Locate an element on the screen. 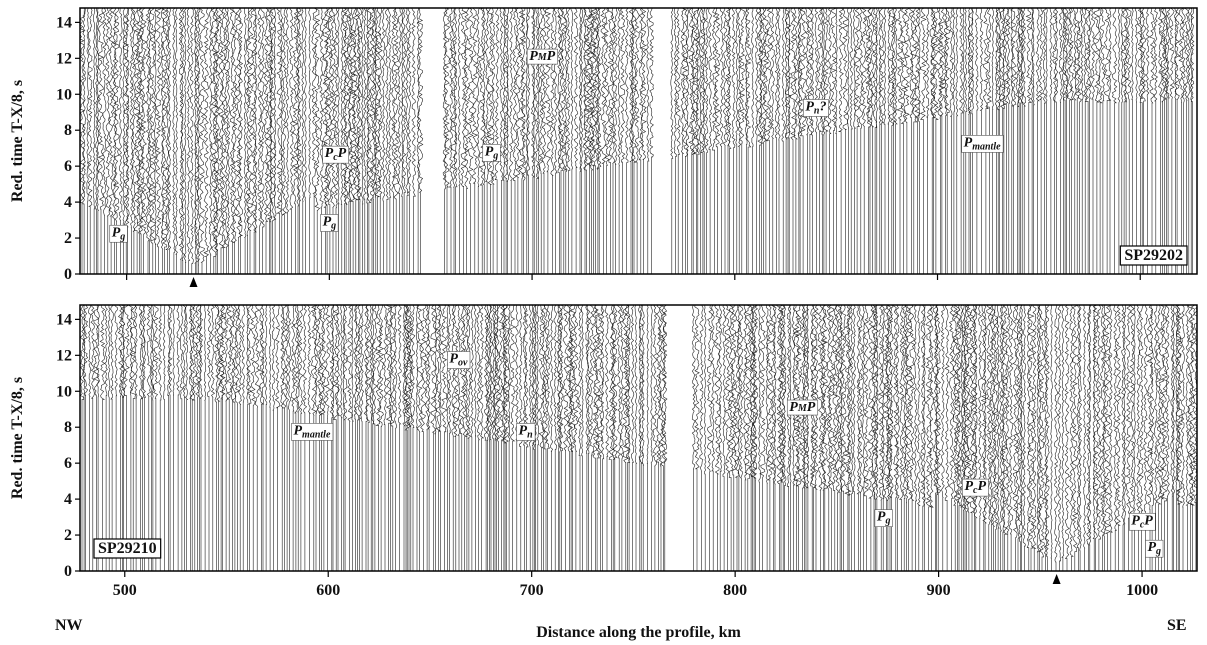  y-tick-label: 12 is located at coordinates (64, 355).